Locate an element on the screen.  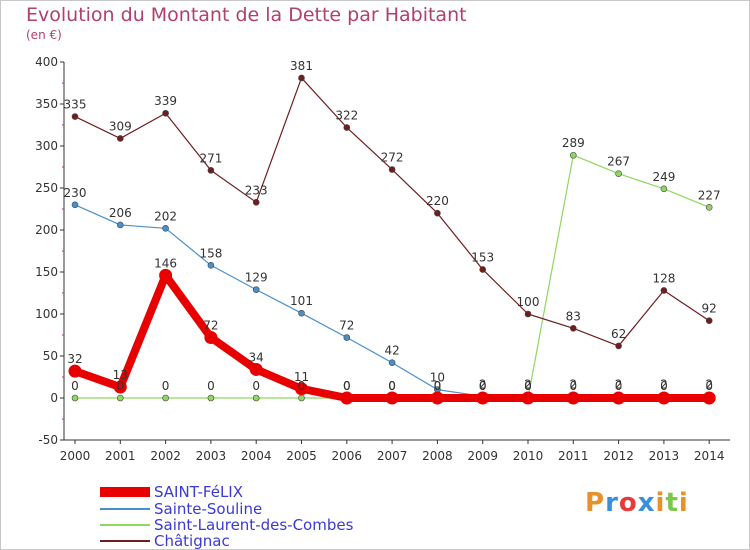
value-label-3: 322 is located at coordinates (346, 116).